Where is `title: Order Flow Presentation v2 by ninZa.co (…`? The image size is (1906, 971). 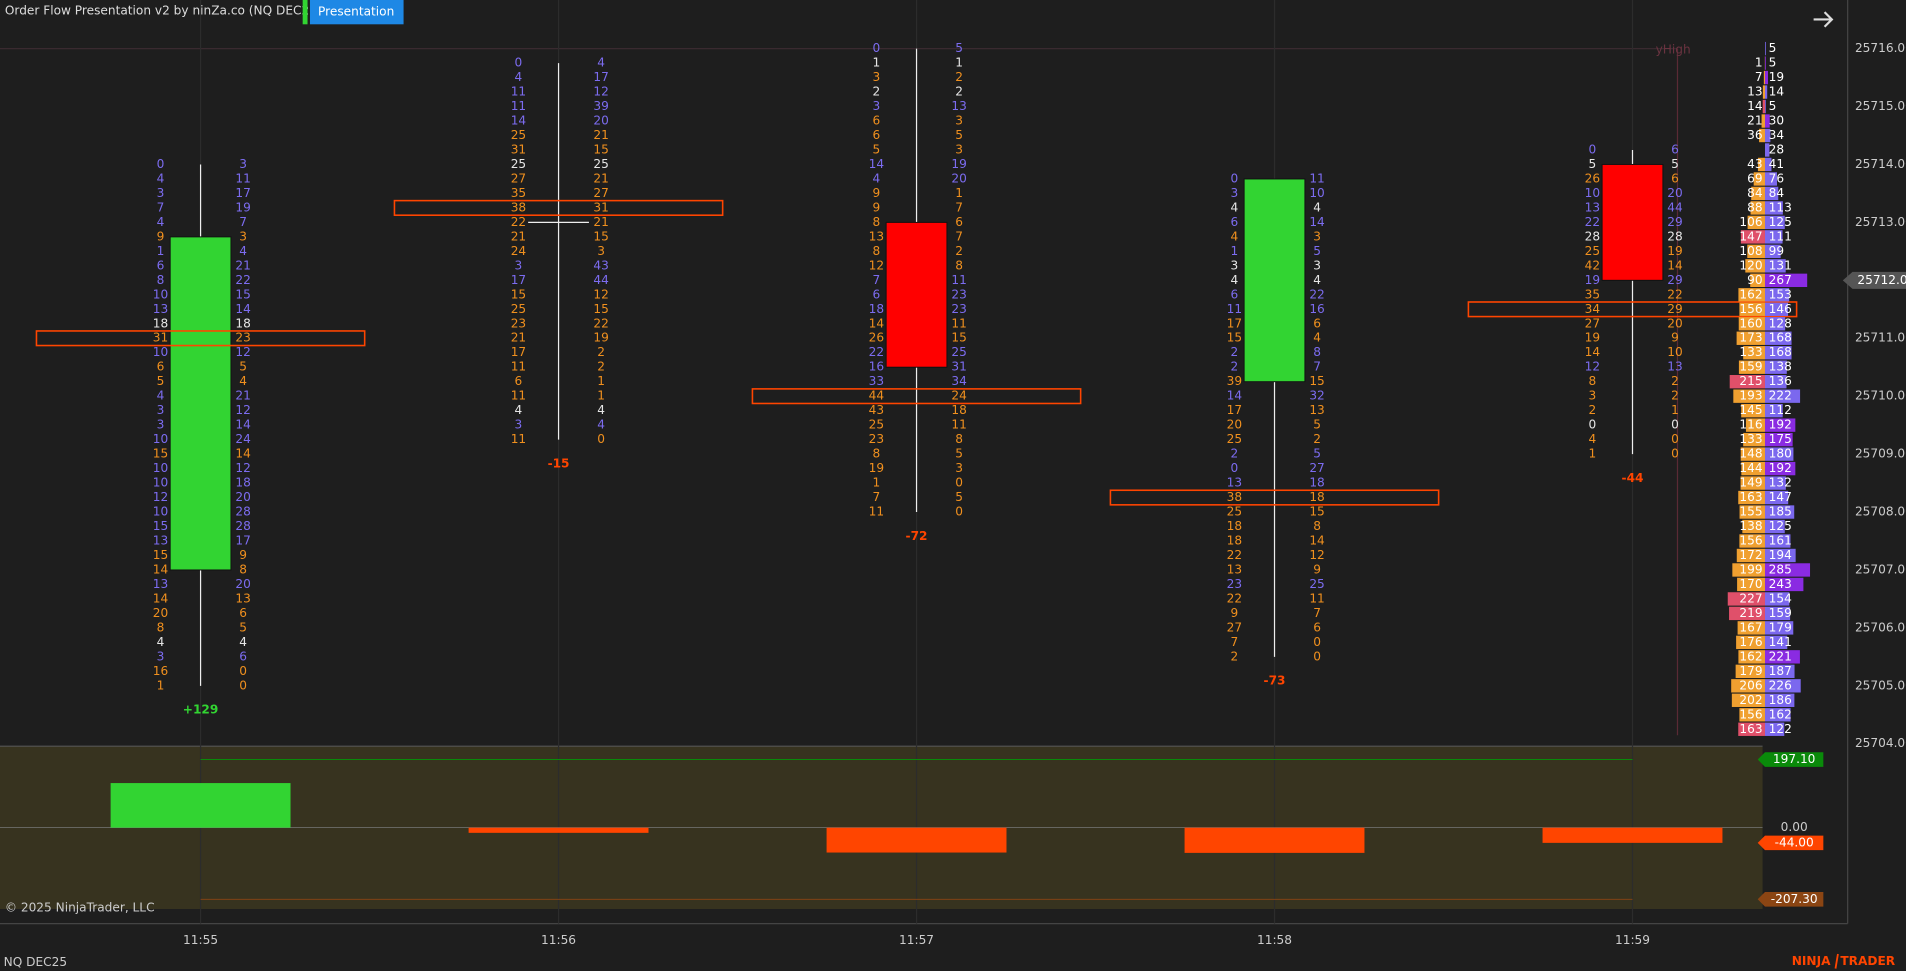
title: Order Flow Presentation v2 by ninZa.co (… is located at coordinates (196, 10).